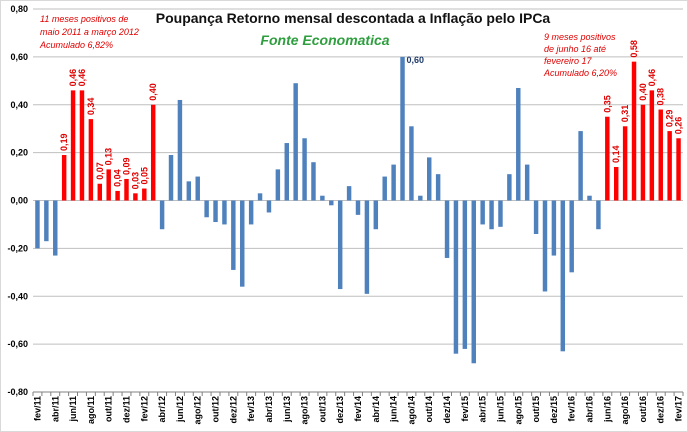 This screenshot has height=432, width=688. I want to click on x-tick-label: ago/12, so click(198, 410).